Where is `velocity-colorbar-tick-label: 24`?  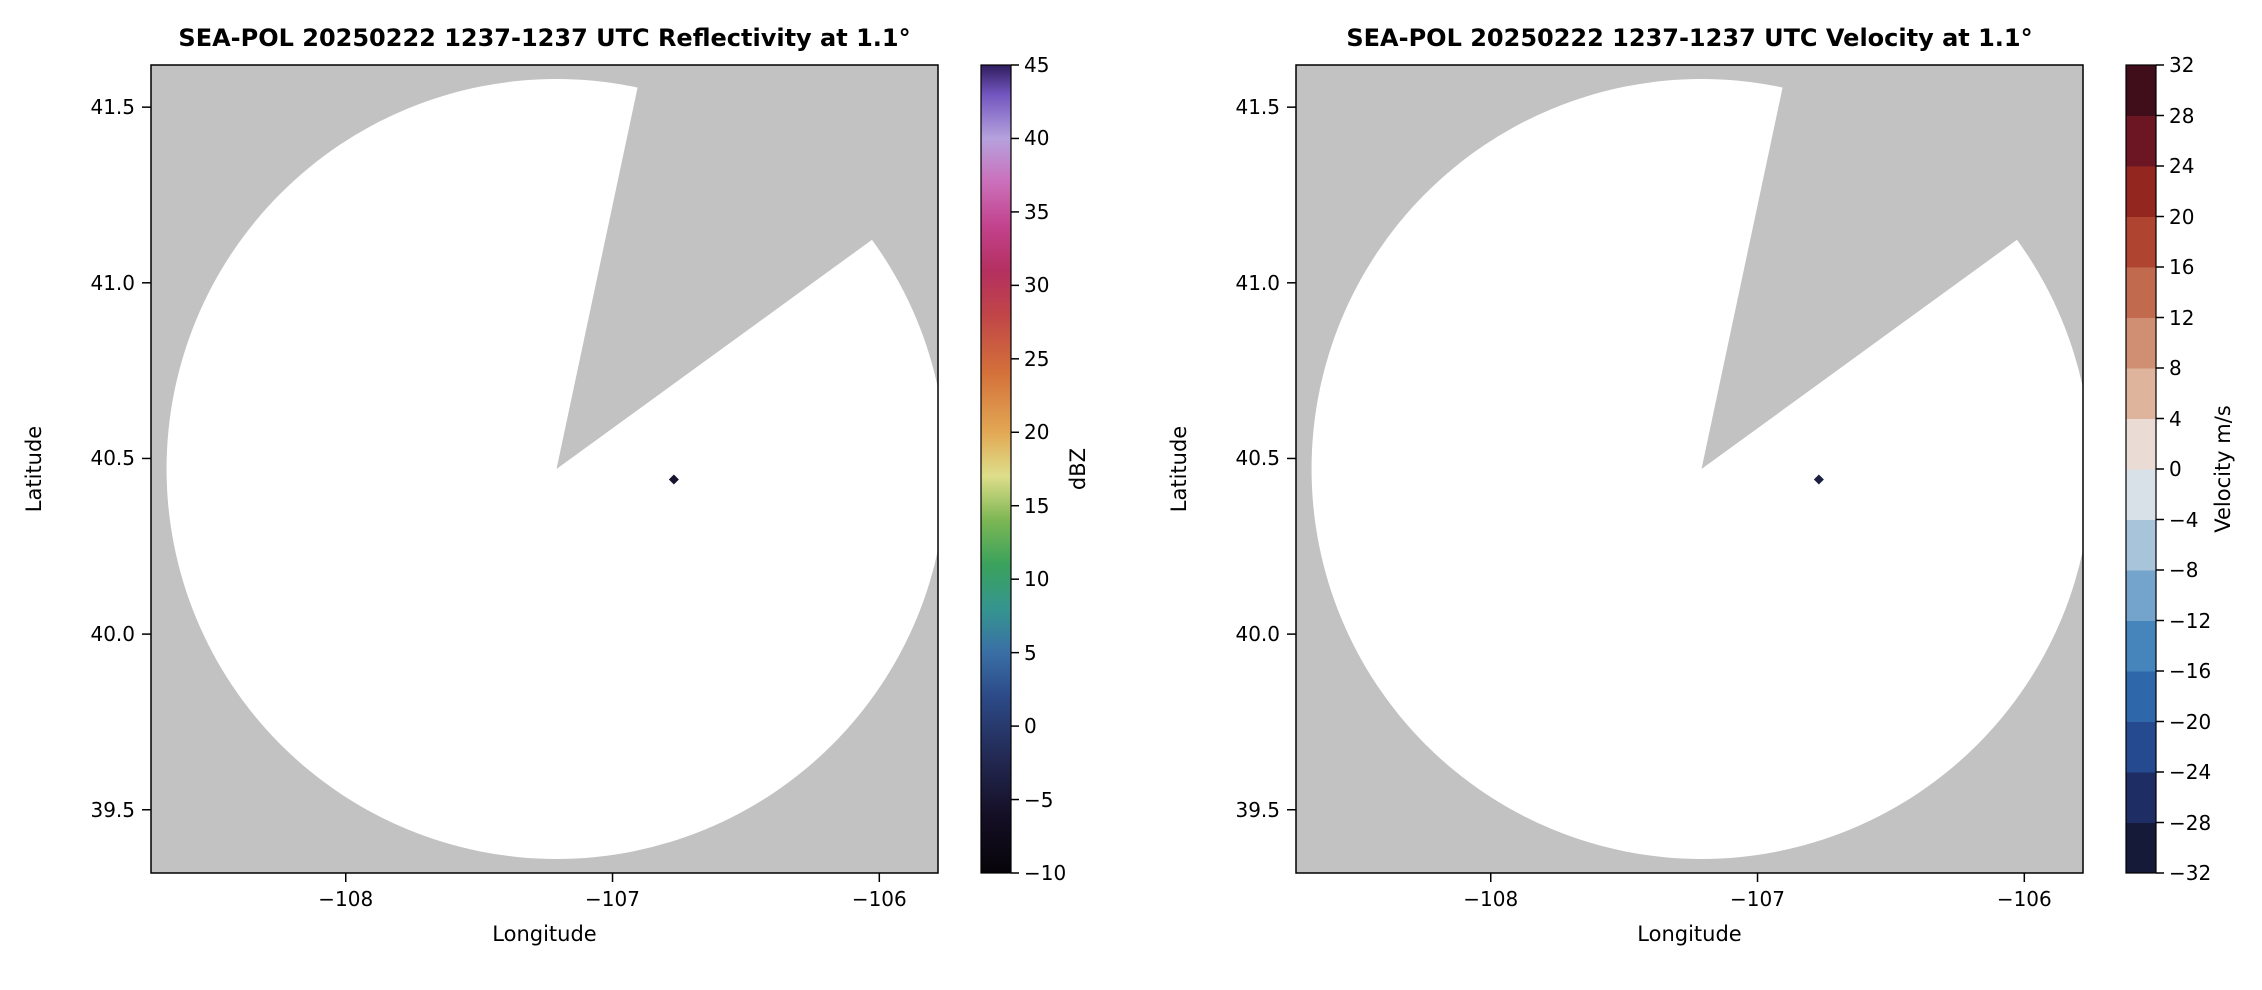 velocity-colorbar-tick-label: 24 is located at coordinates (2182, 166).